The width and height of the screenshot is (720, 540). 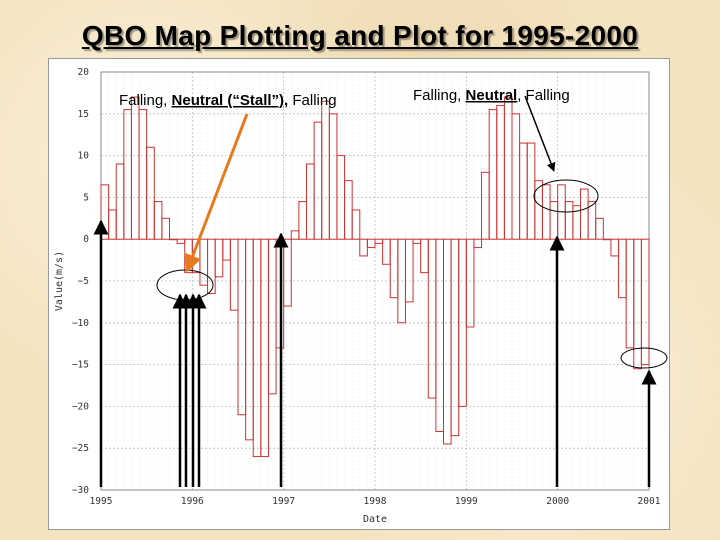 I want to click on x-tick-label: 1997, so click(x=283, y=501).